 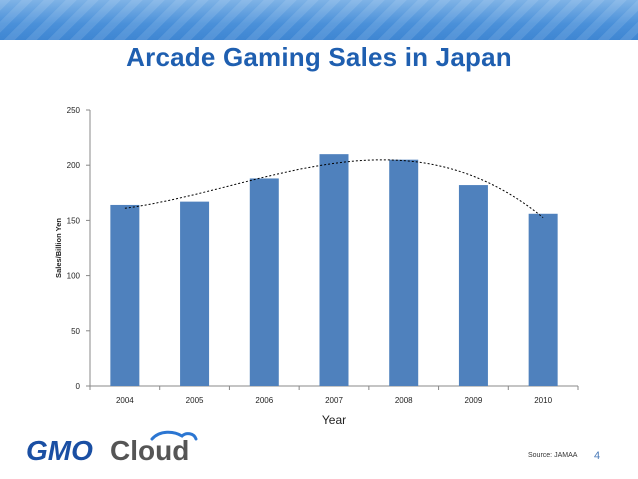 What do you see at coordinates (404, 400) in the screenshot?
I see `x-tick-label: 2008` at bounding box center [404, 400].